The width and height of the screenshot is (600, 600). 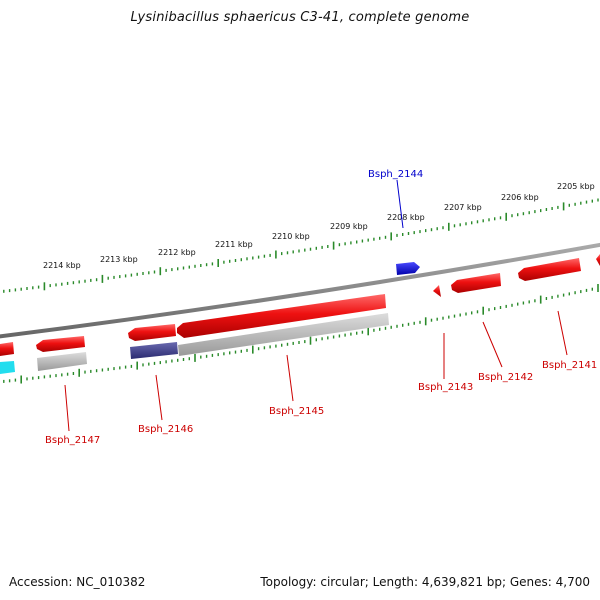 I want to click on accession-text: Accession: NC_010382, so click(x=77, y=582).